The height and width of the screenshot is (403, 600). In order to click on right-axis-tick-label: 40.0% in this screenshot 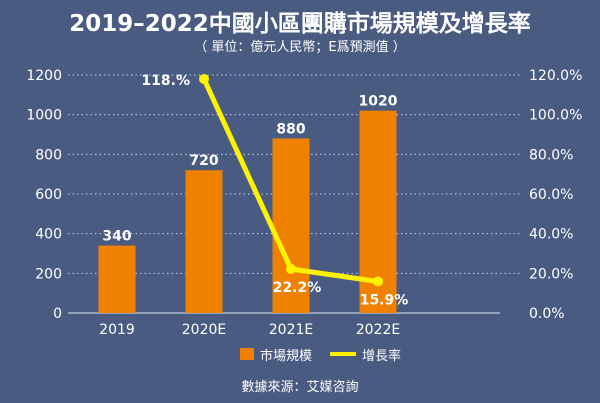, I will do `click(551, 235)`.